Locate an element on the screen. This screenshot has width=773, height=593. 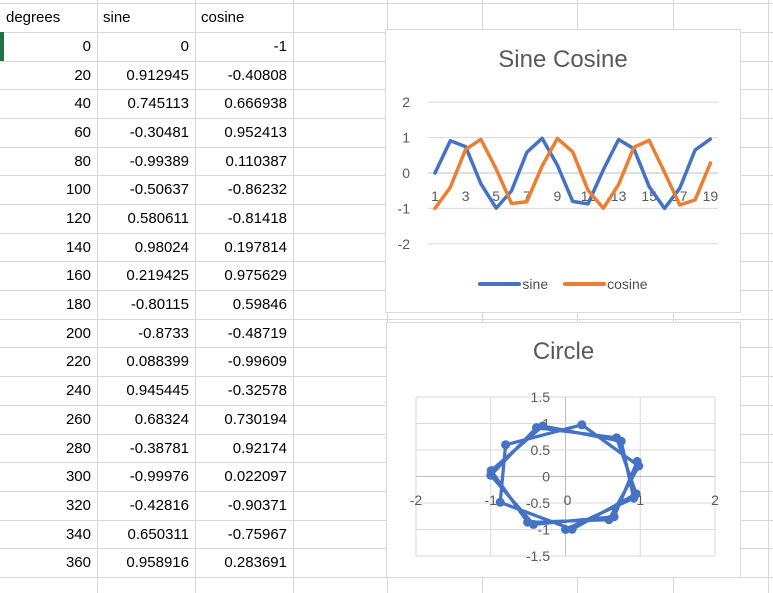
sine-series-line is located at coordinates (572, 173).